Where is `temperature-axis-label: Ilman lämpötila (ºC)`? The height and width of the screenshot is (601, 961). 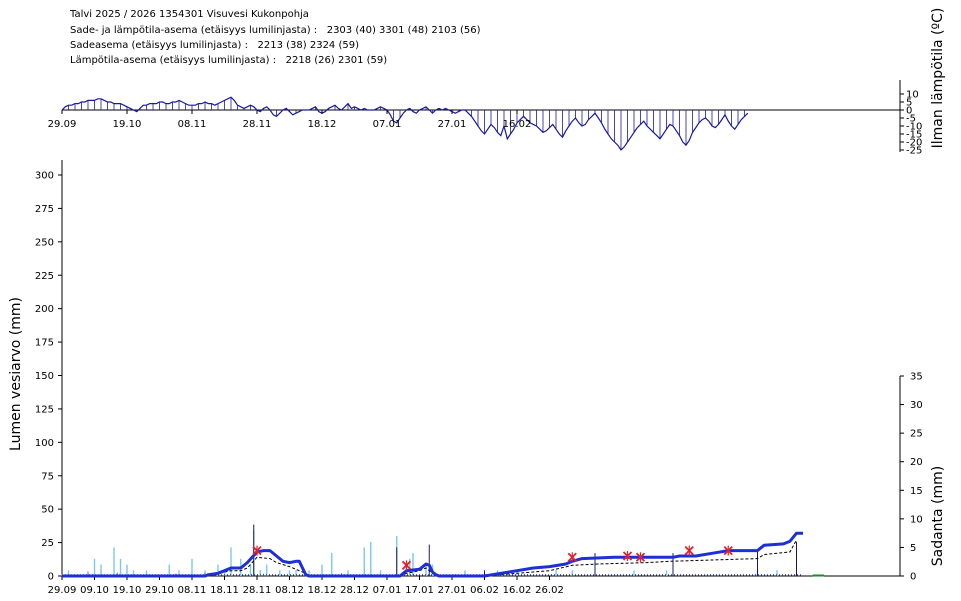 temperature-axis-label: Ilman lämpötila (ºC) is located at coordinates (938, 78).